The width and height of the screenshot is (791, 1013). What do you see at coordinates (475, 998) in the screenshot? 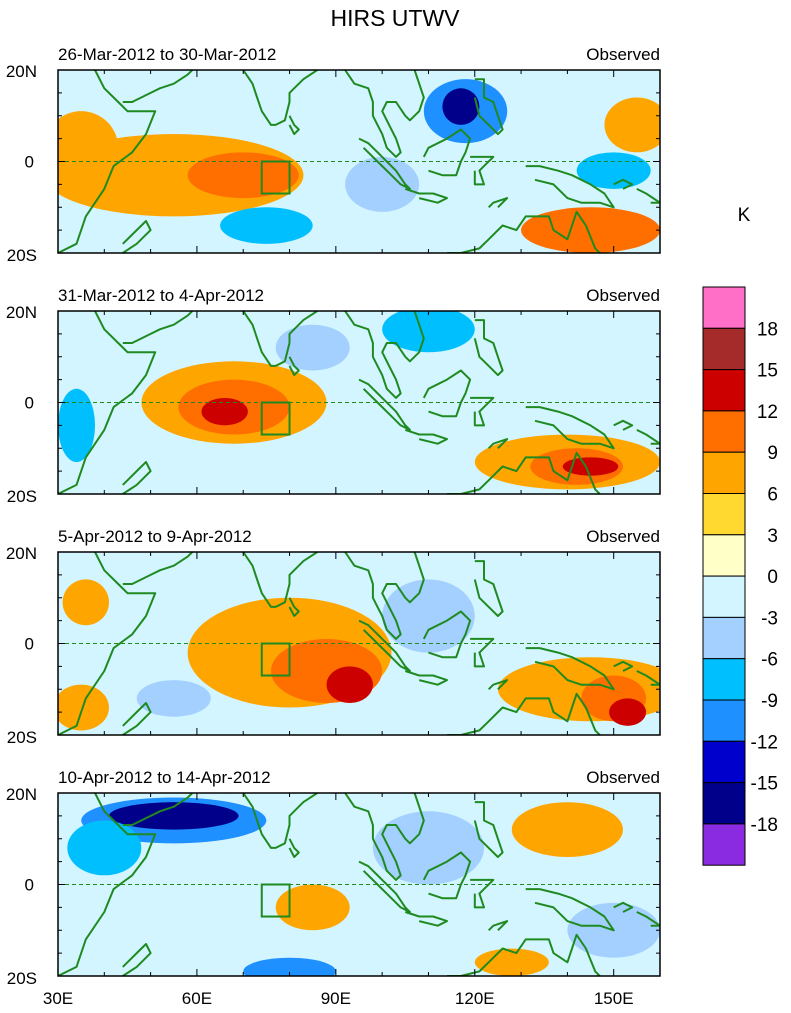
I see `lon-tick-label: 120E` at bounding box center [475, 998].